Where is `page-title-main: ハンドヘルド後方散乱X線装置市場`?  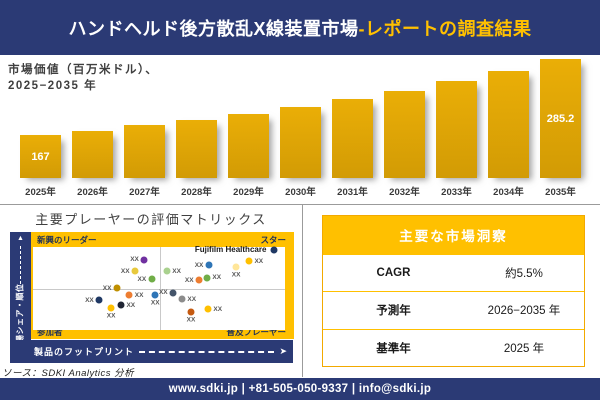
page-title-main: ハンドヘルド後方散乱X線装置市場 is located at coordinates (213, 28).